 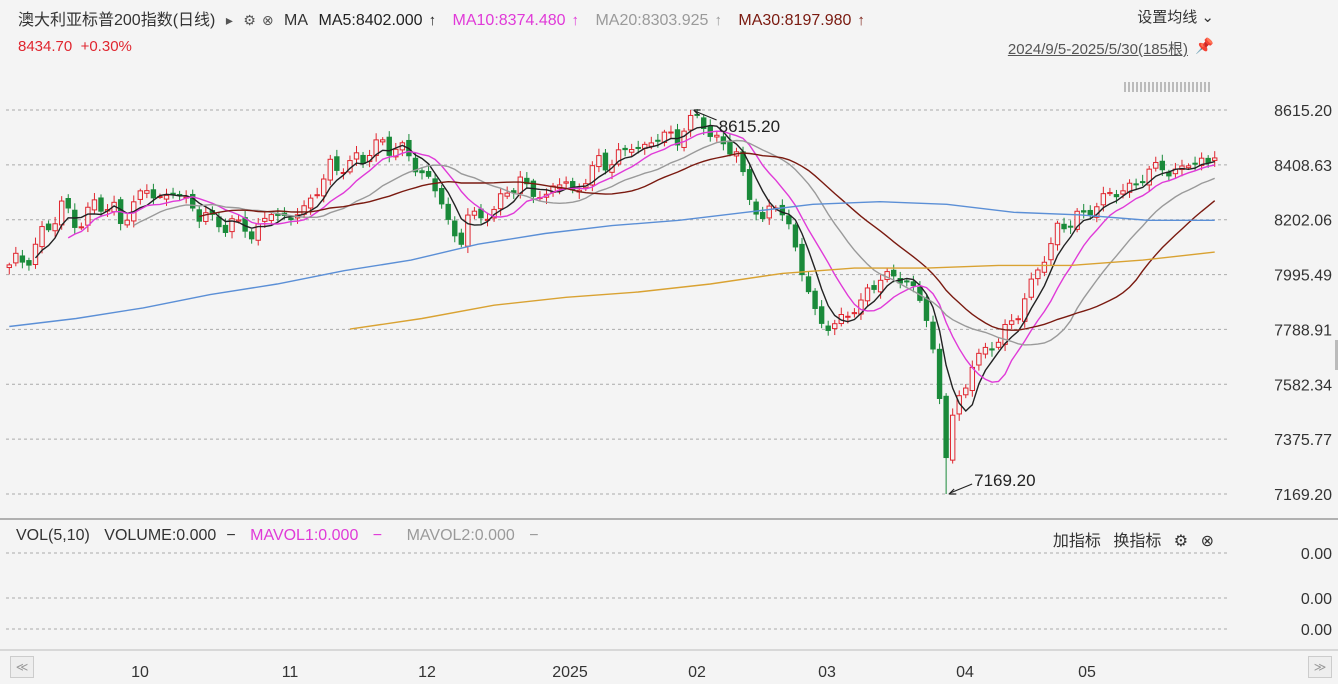 What do you see at coordinates (1336, 355) in the screenshot?
I see `side-scrollbar` at bounding box center [1336, 355].